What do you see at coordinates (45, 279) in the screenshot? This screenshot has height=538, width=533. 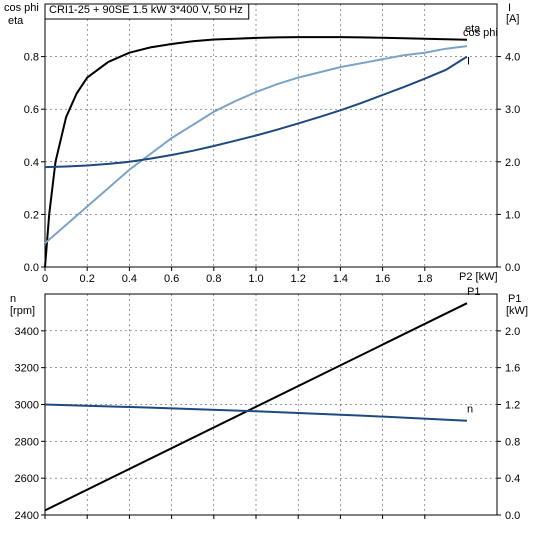 I see `top-x-tick-label-0: 0` at bounding box center [45, 279].